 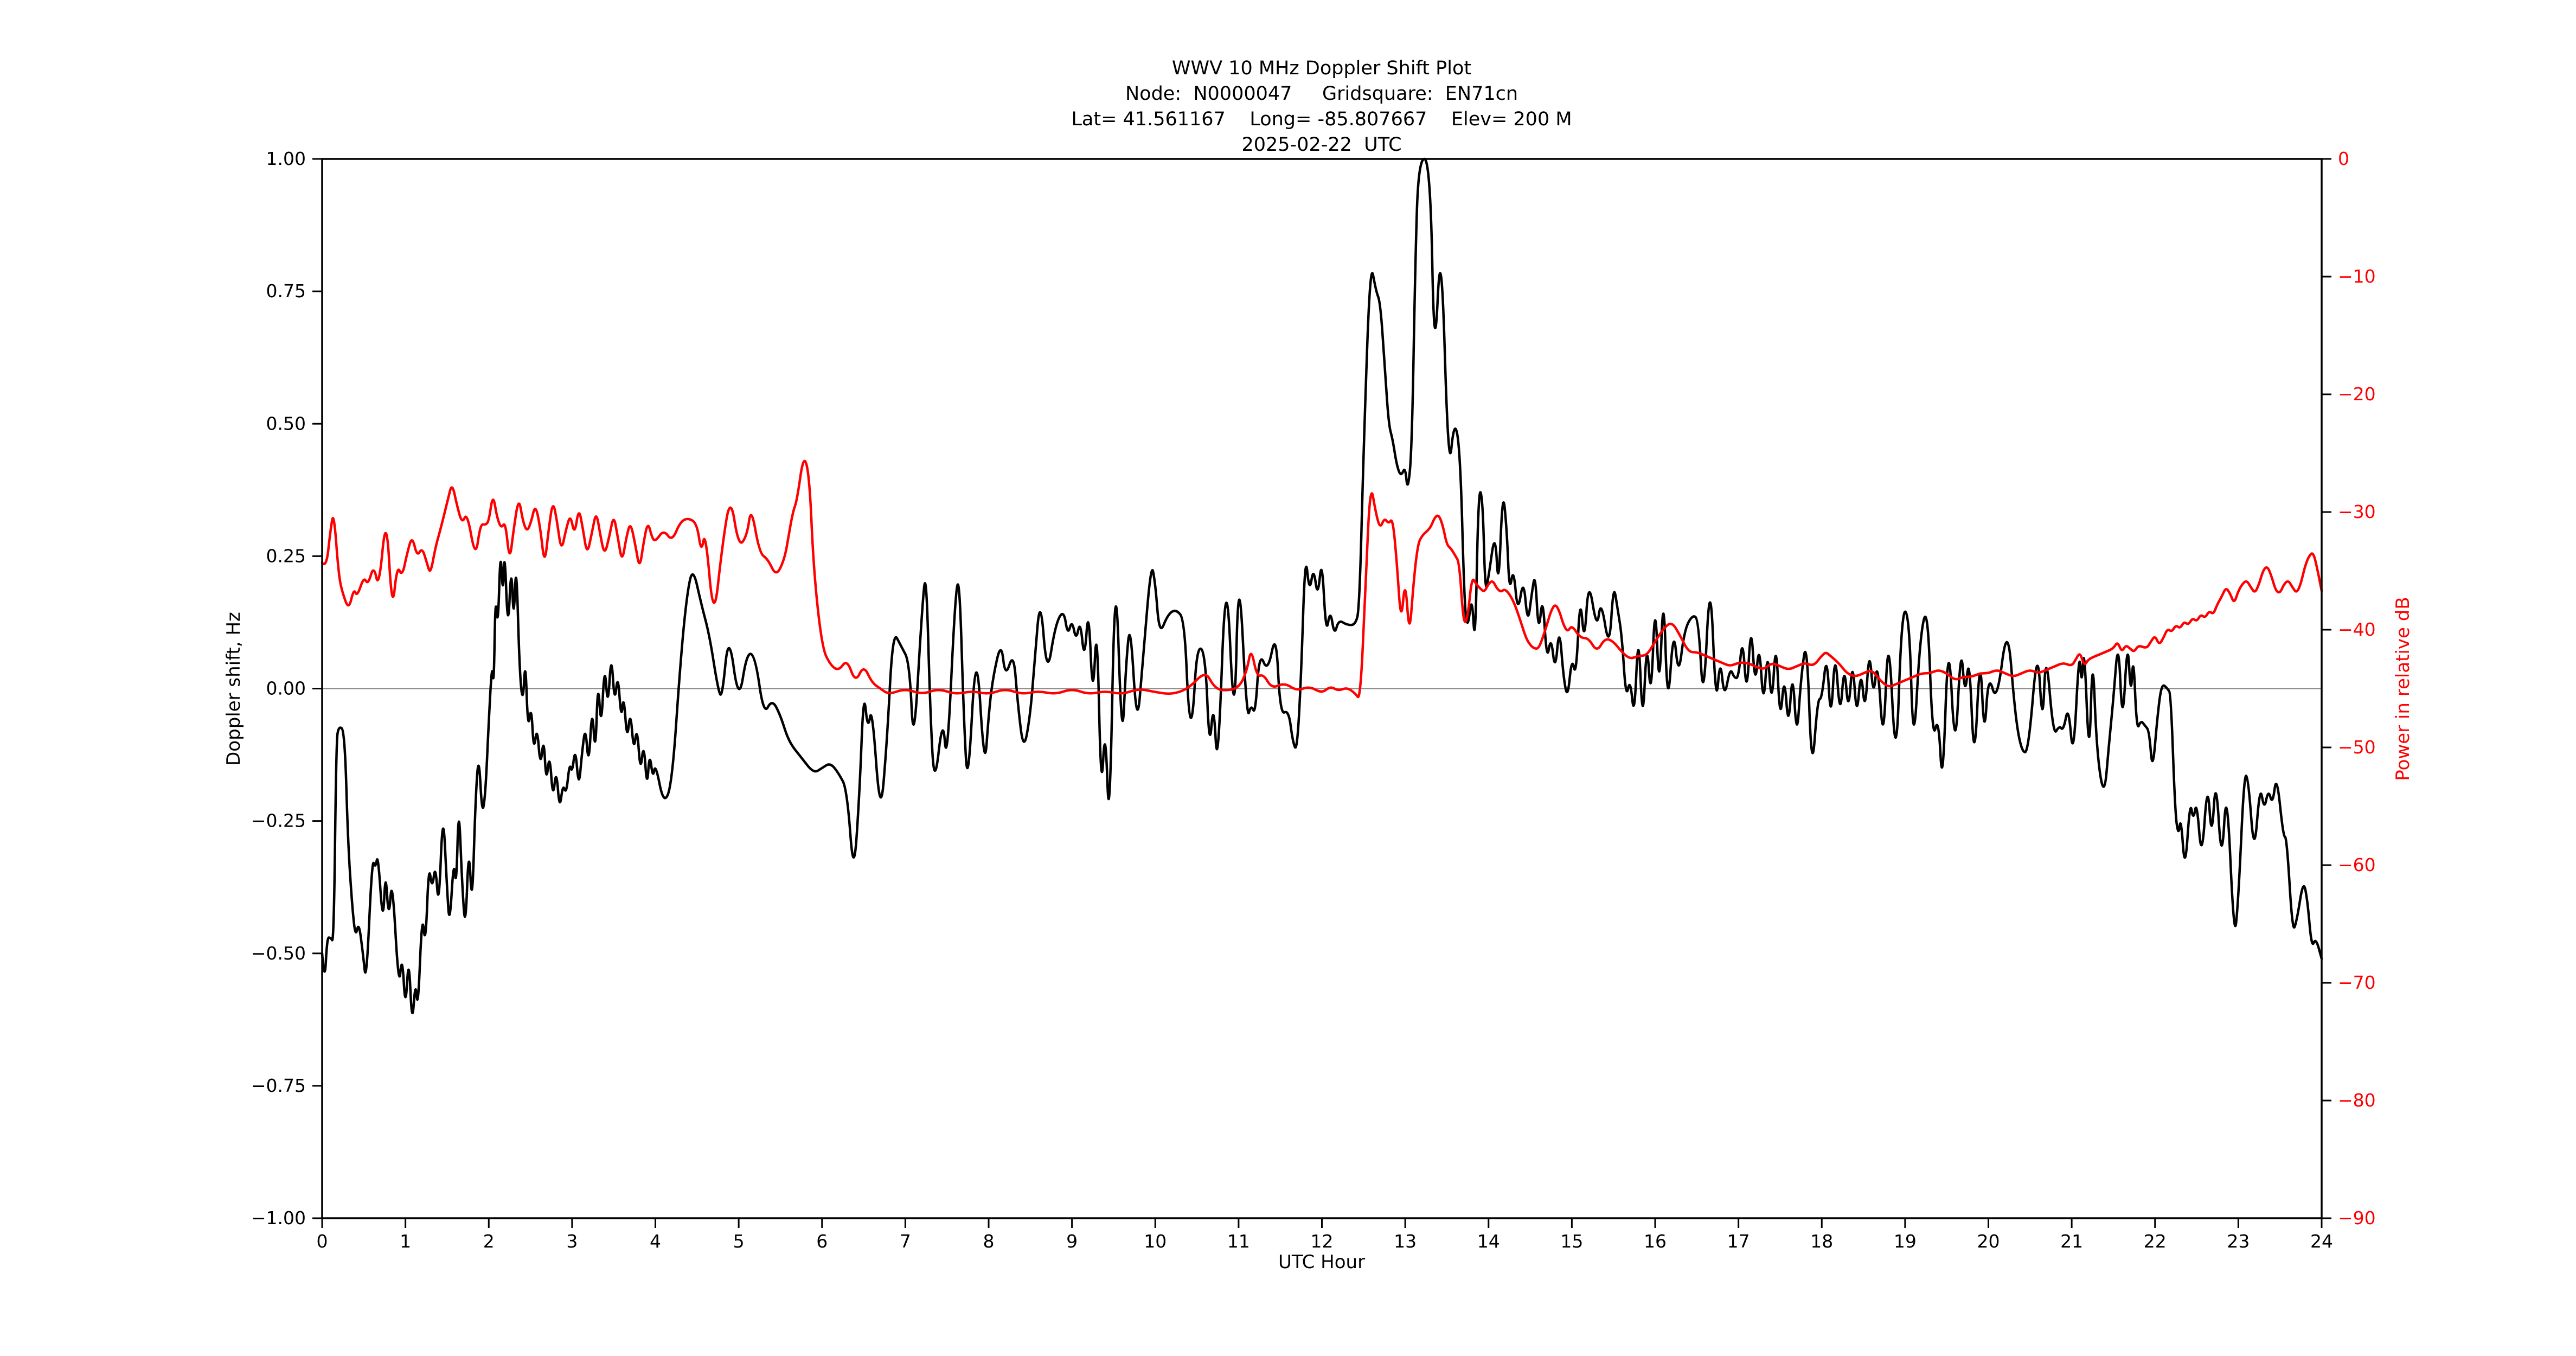 I want to click on x-tick-label: 2, so click(x=489, y=1241).